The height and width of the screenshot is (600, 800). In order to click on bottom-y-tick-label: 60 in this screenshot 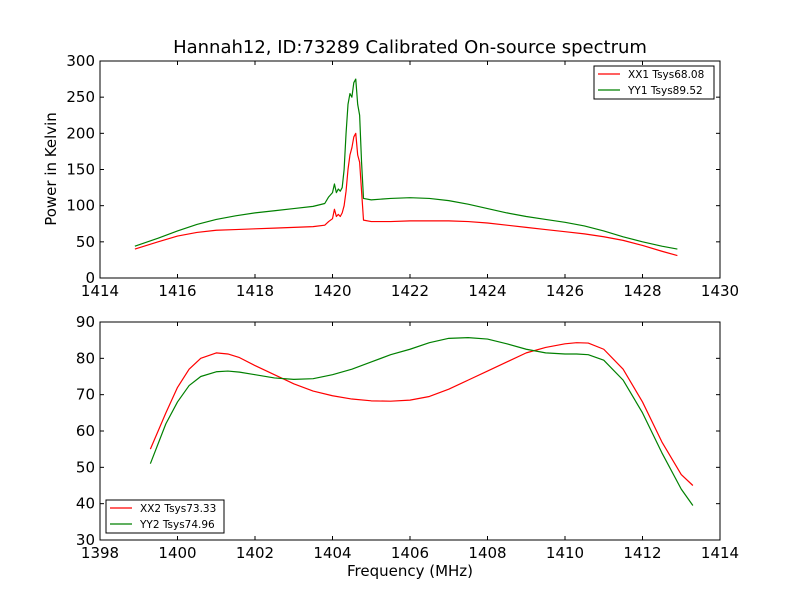, I will do `click(85, 431)`.